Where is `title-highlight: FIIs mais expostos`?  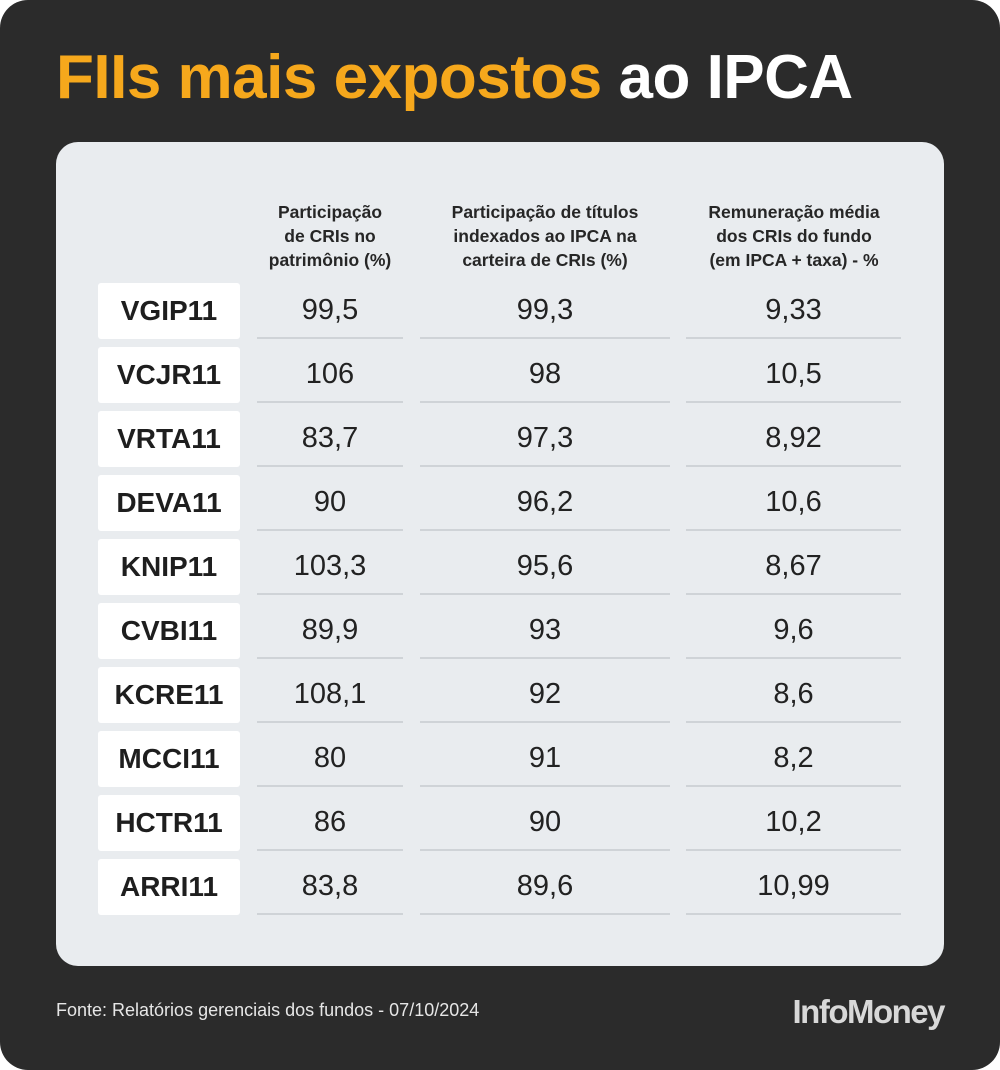
title-highlight: FIIs mais expostos is located at coordinates (329, 77).